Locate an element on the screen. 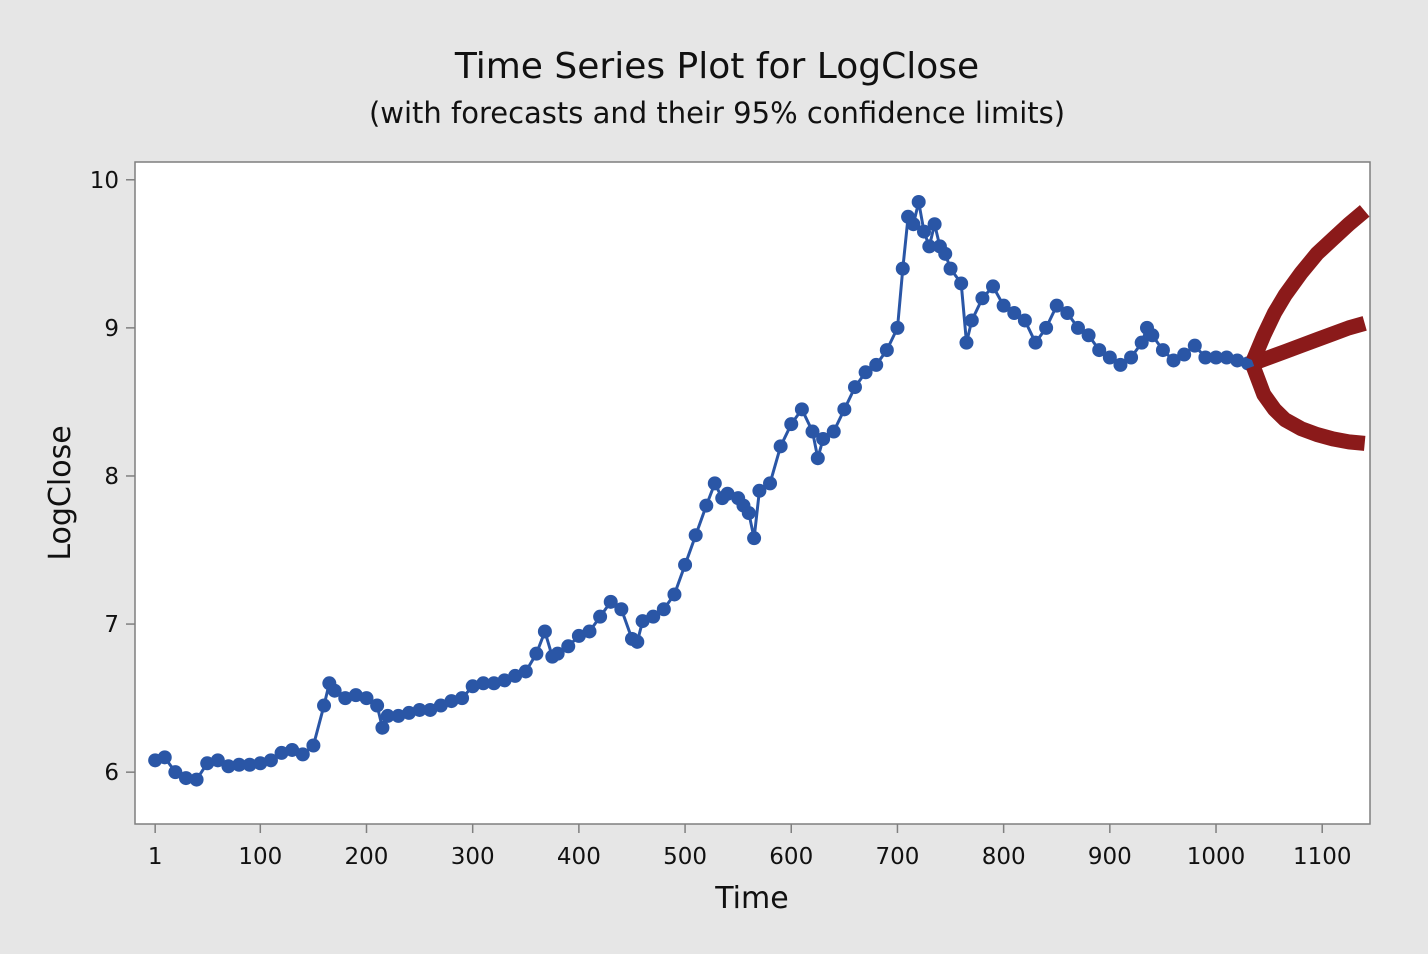 The width and height of the screenshot is (1428, 954). y-tick-label: 8 is located at coordinates (111, 477).